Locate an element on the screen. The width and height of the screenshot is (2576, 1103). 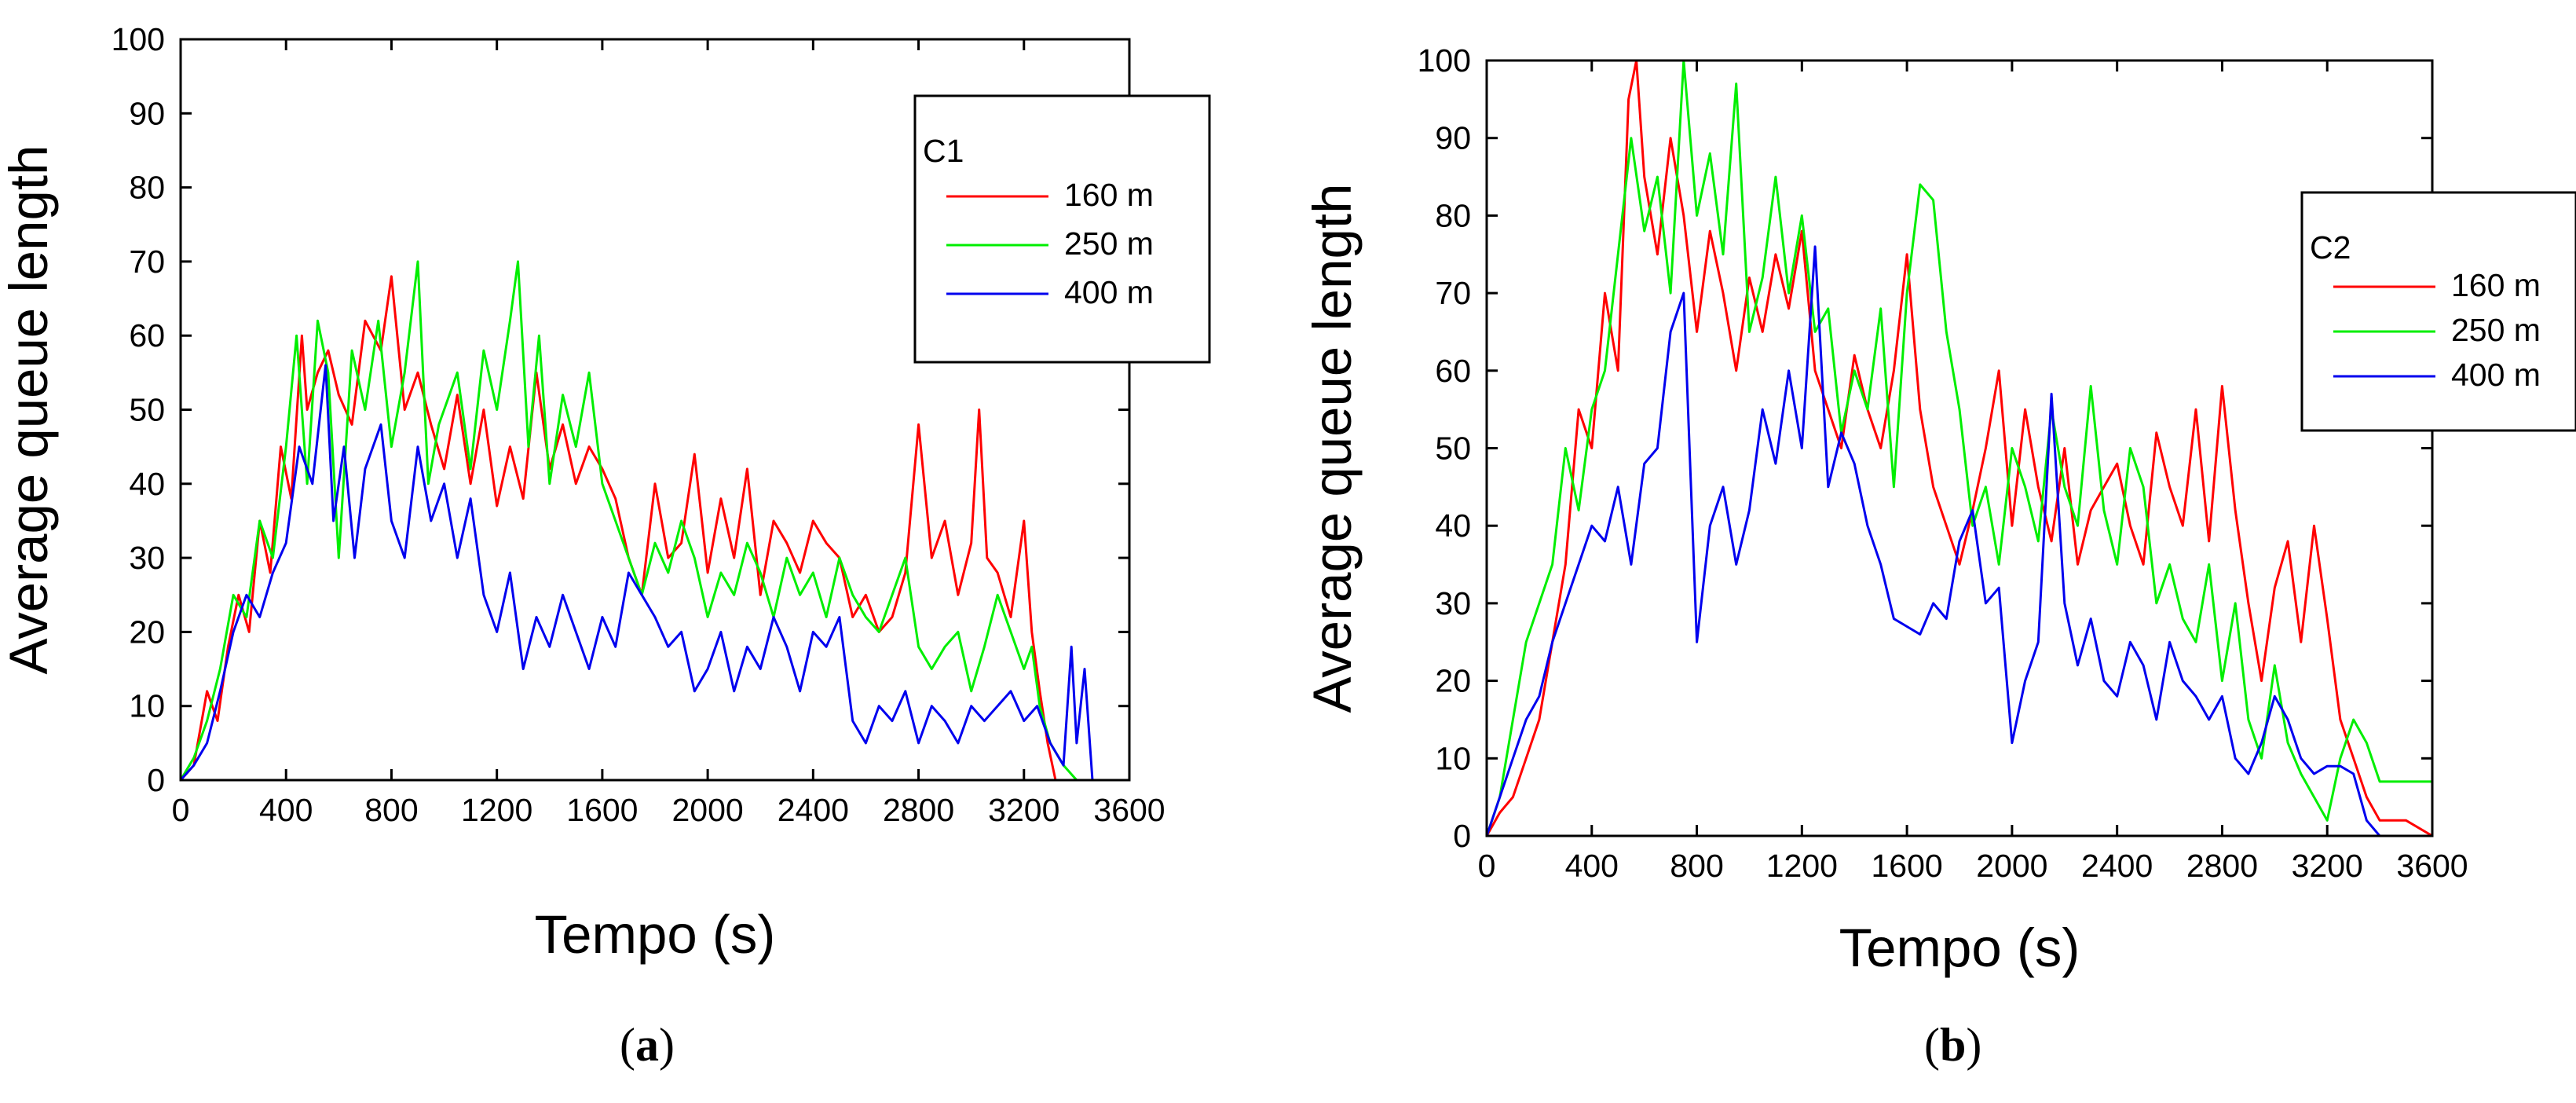
panel-label-letter: b is located at coordinates (1953, 1045).